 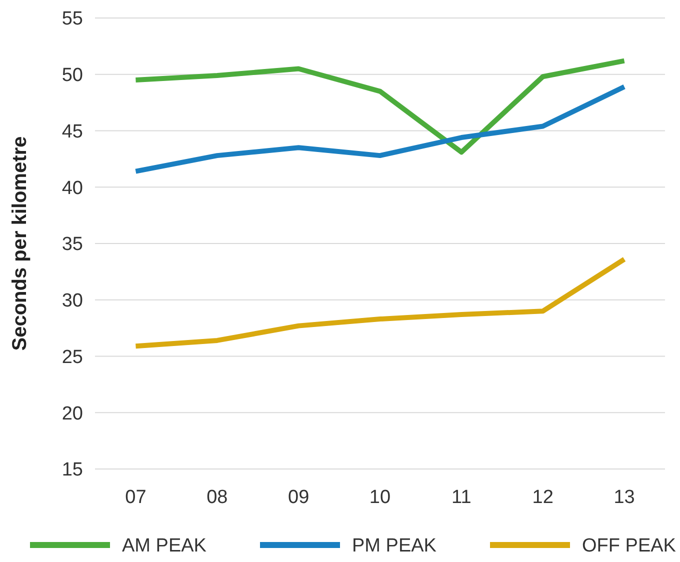 I want to click on y-tick-label: 25, so click(x=72, y=357).